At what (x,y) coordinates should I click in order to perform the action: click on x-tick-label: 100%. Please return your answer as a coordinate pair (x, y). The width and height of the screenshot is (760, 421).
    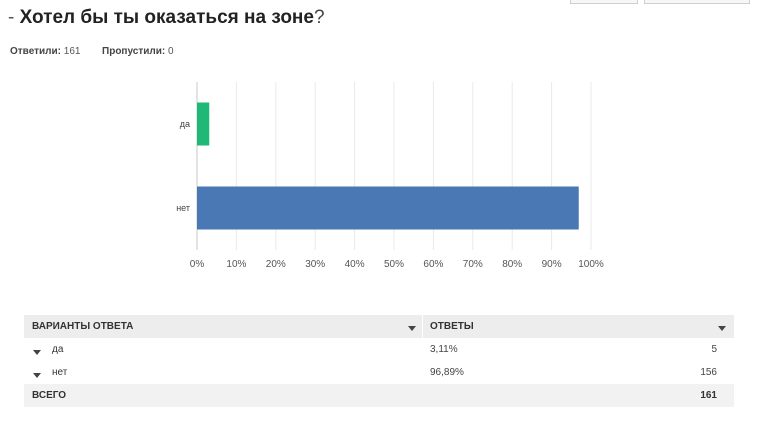
    Looking at the image, I should click on (591, 264).